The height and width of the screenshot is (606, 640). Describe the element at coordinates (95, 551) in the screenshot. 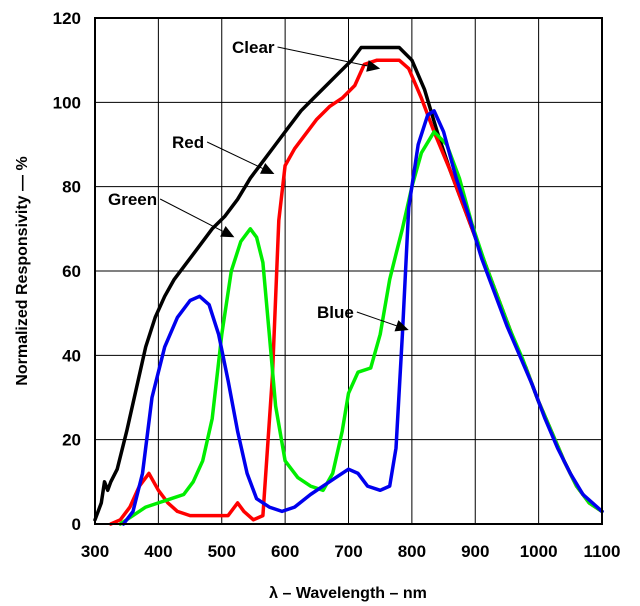

I see `x-tick-label: 300` at that location.